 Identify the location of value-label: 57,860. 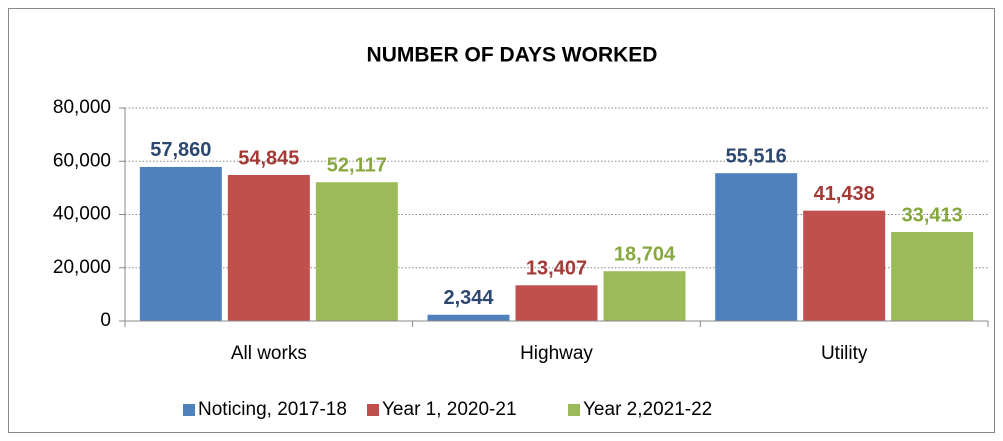
(180, 150).